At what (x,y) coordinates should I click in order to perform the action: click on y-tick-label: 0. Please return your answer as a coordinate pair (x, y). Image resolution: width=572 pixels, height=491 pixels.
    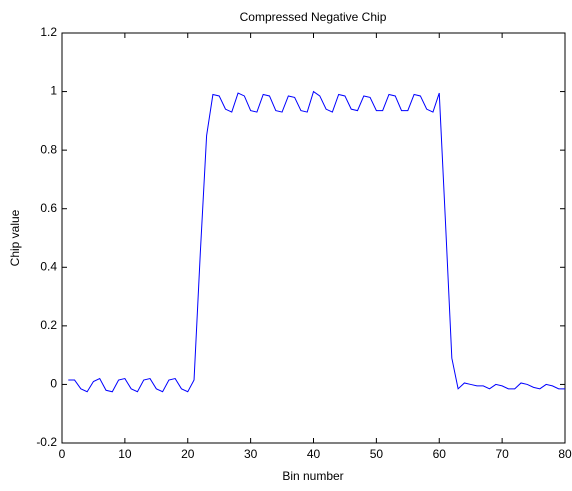
    Looking at the image, I should click on (53, 384).